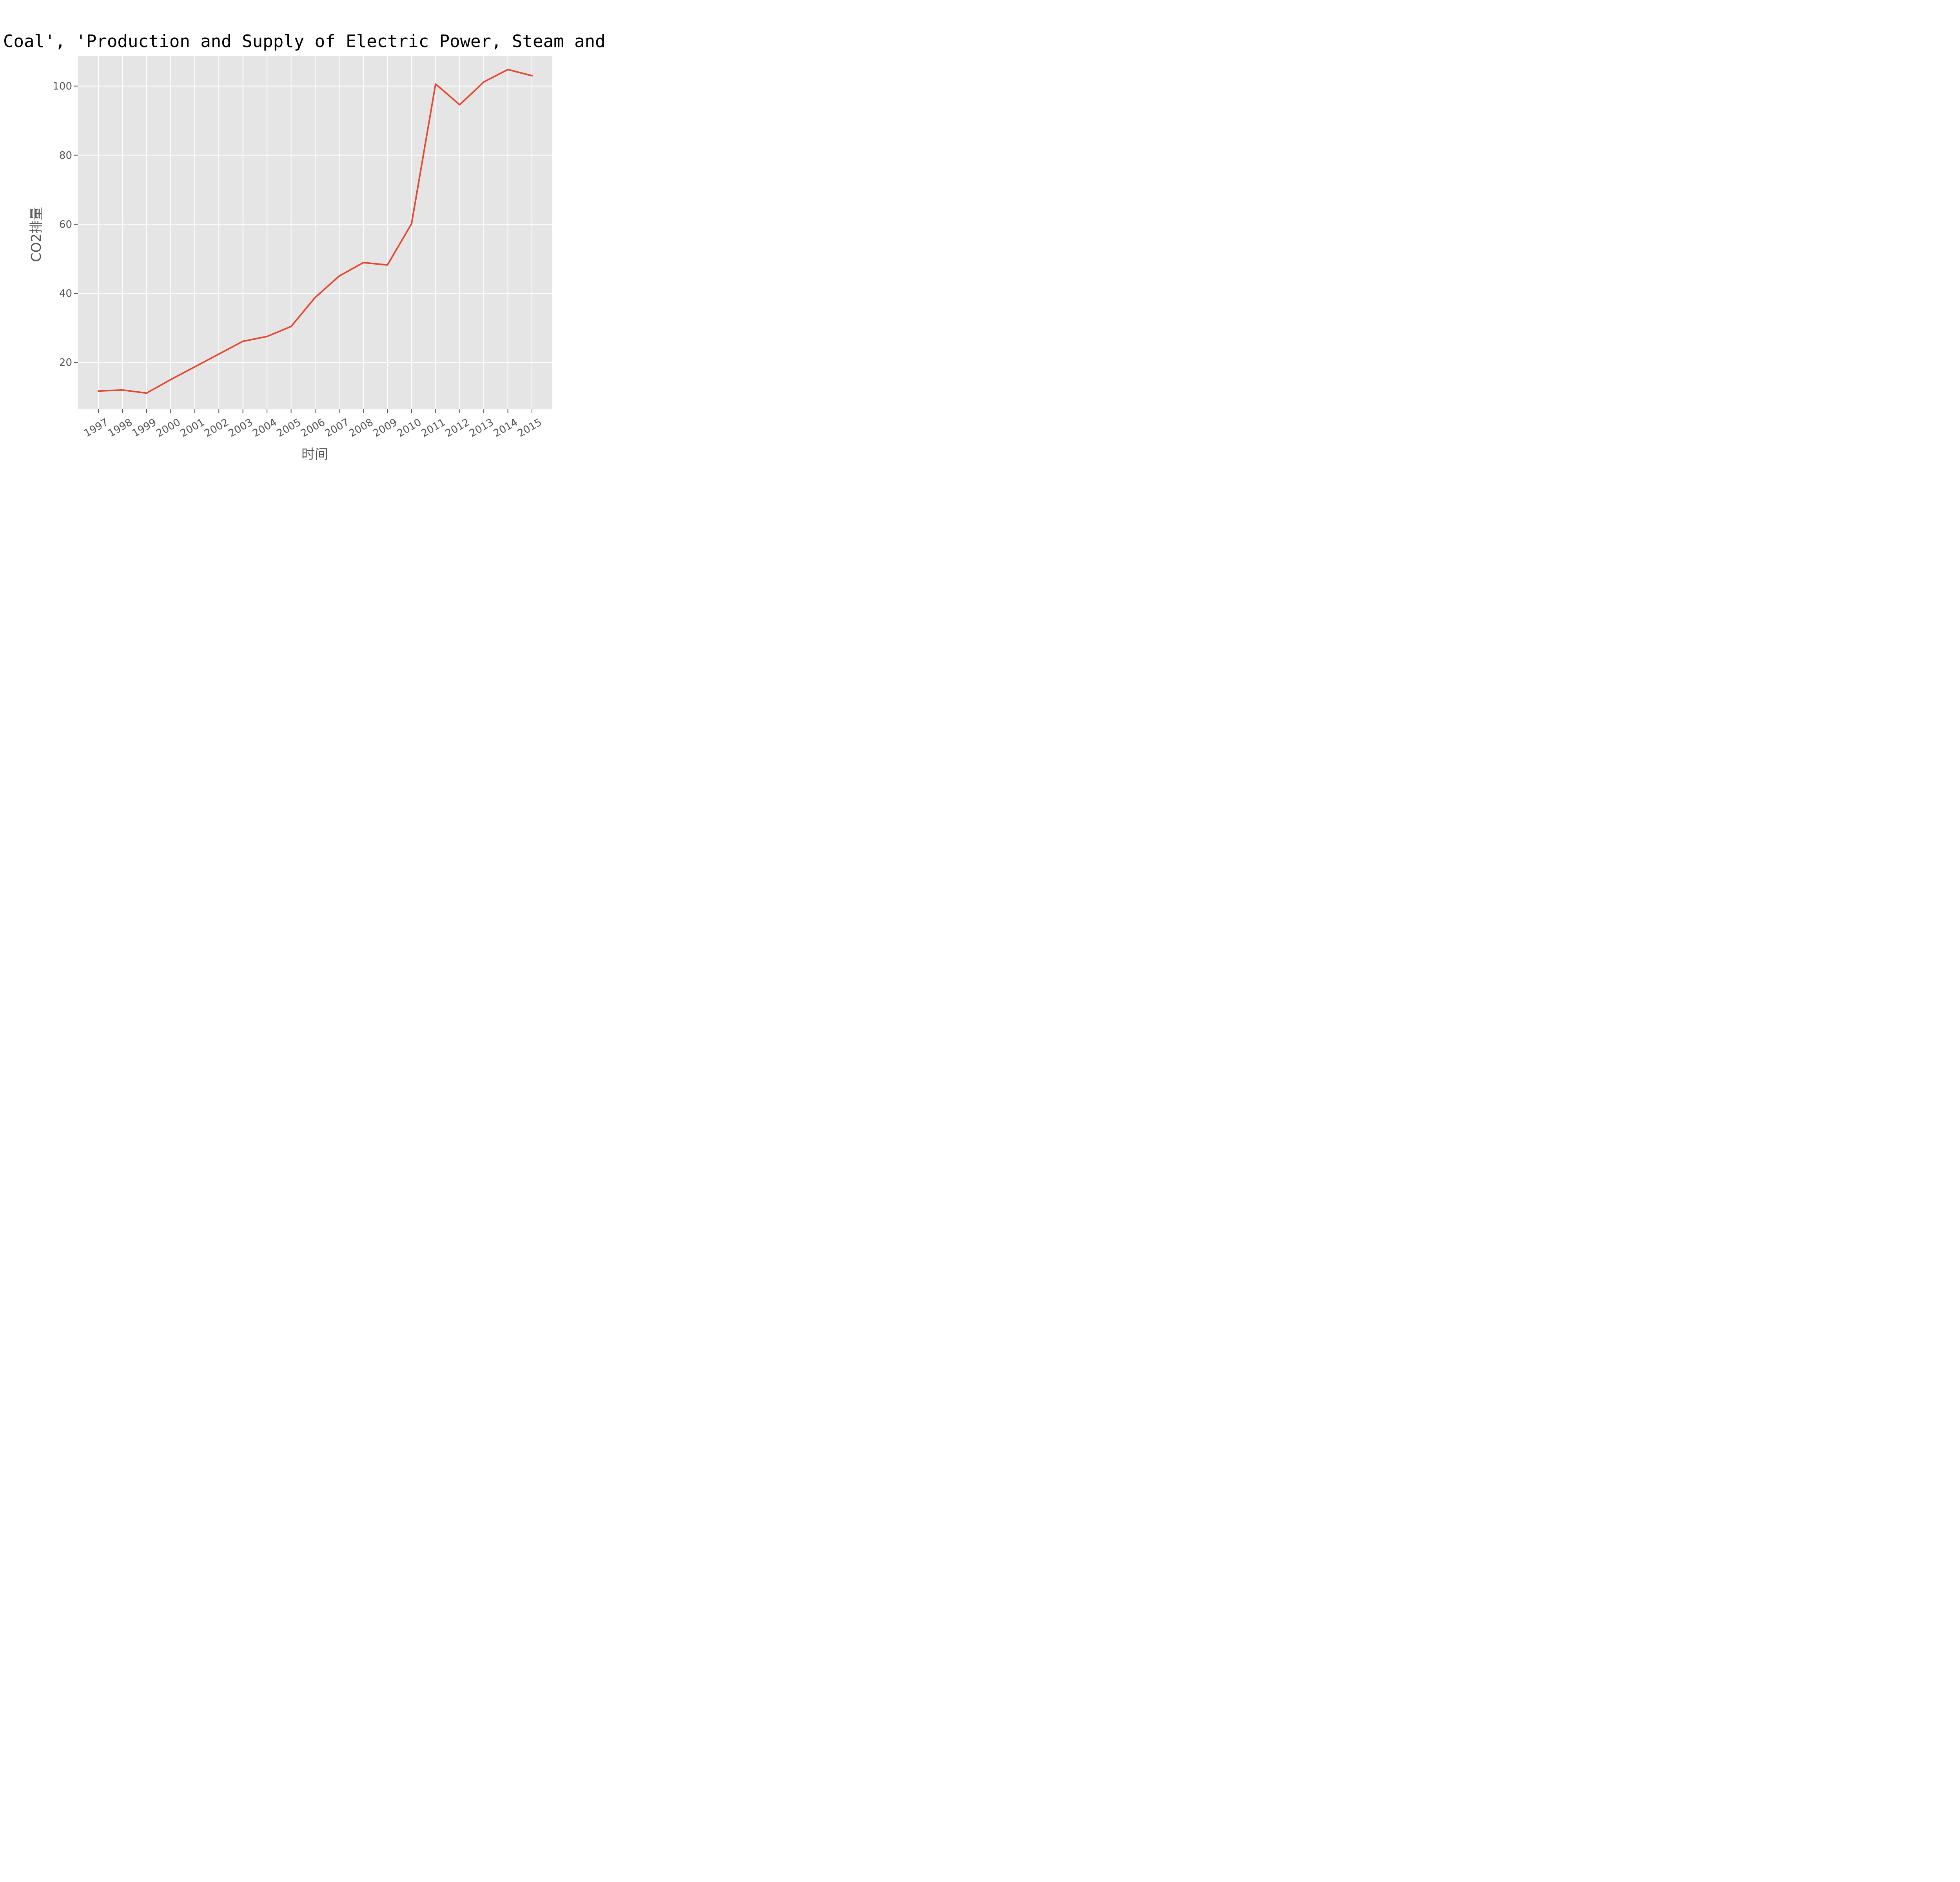 The height and width of the screenshot is (1882, 1960). Describe the element at coordinates (314, 454) in the screenshot. I see `x-axis-label: 时间` at that location.